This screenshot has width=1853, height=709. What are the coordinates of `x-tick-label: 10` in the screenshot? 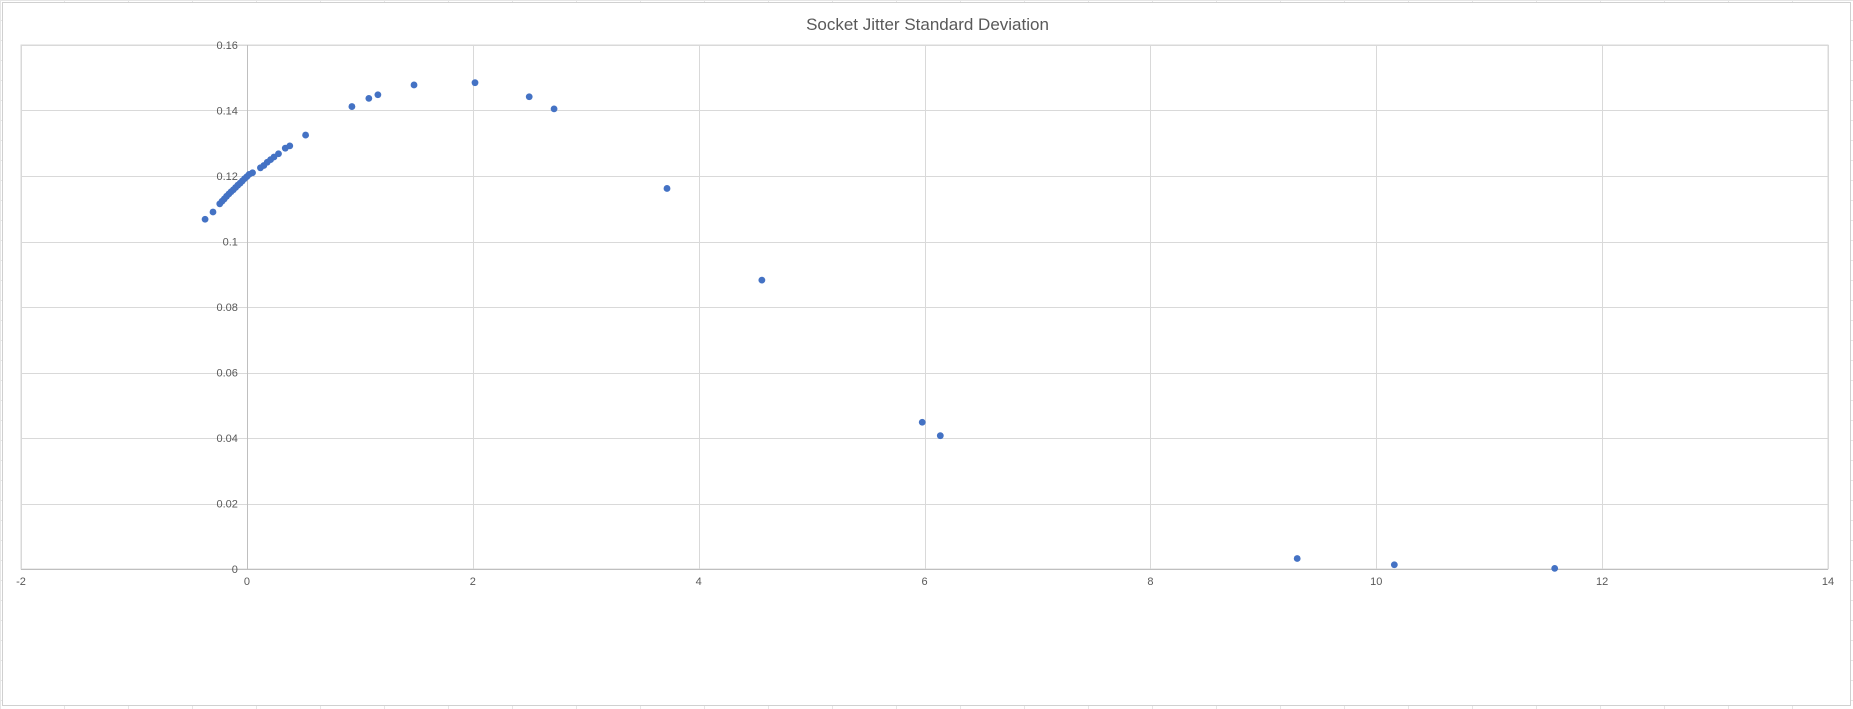 It's located at (1376, 582).